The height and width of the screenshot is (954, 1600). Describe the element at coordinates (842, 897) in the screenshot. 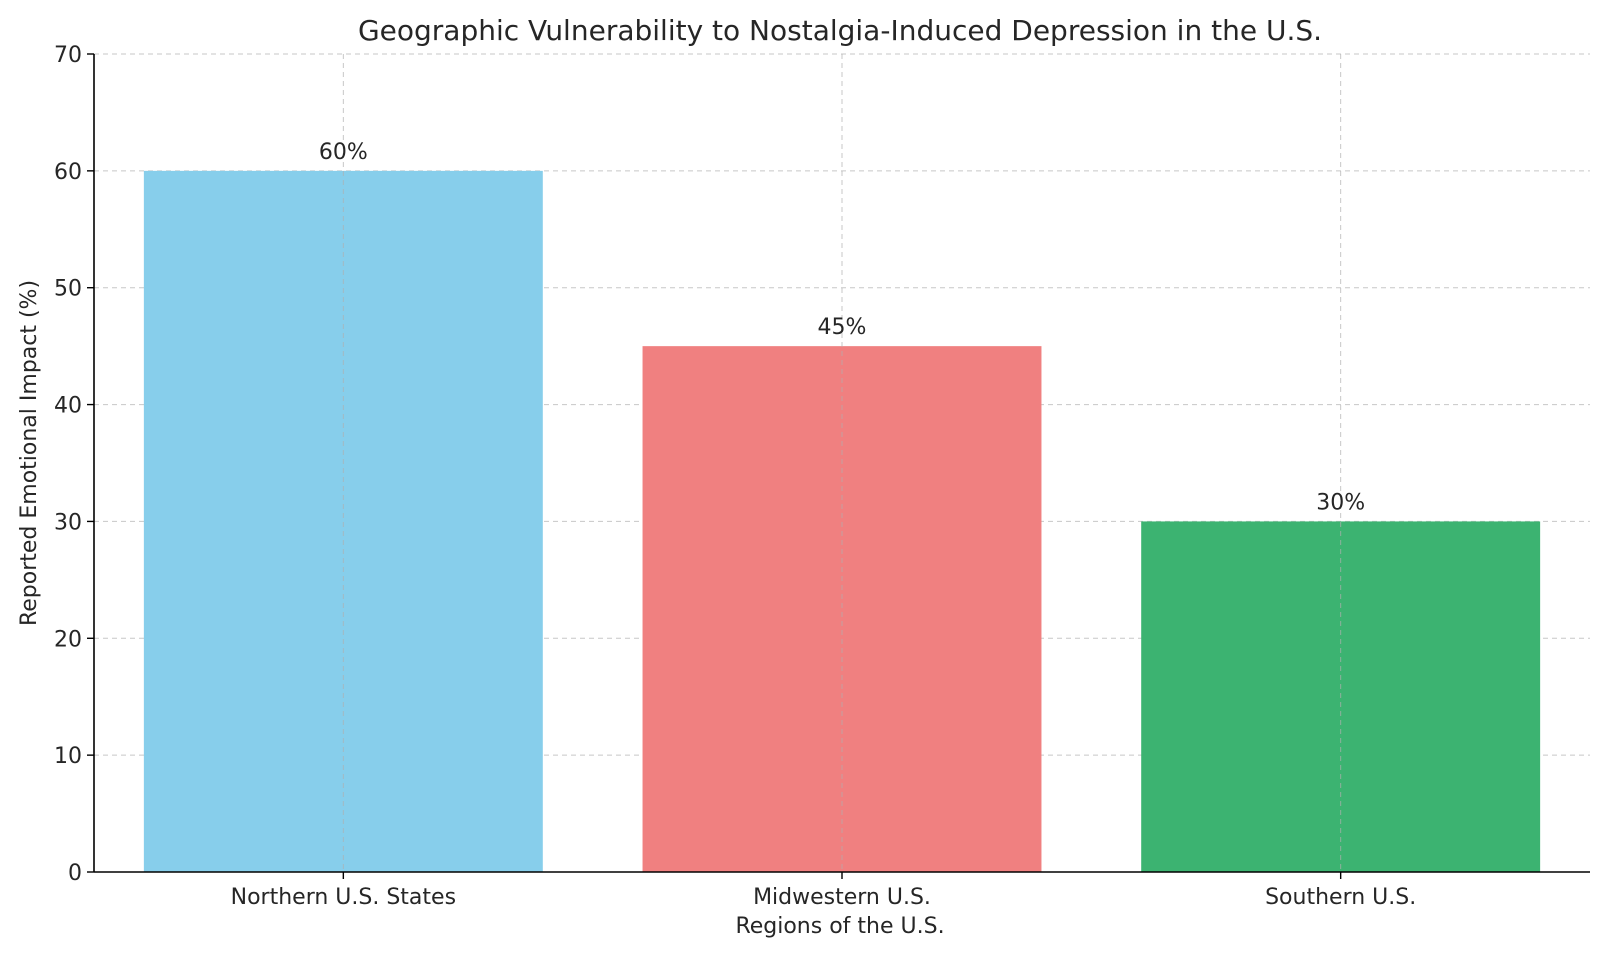

I see `x-tick-label: Midwestern U.S.` at that location.